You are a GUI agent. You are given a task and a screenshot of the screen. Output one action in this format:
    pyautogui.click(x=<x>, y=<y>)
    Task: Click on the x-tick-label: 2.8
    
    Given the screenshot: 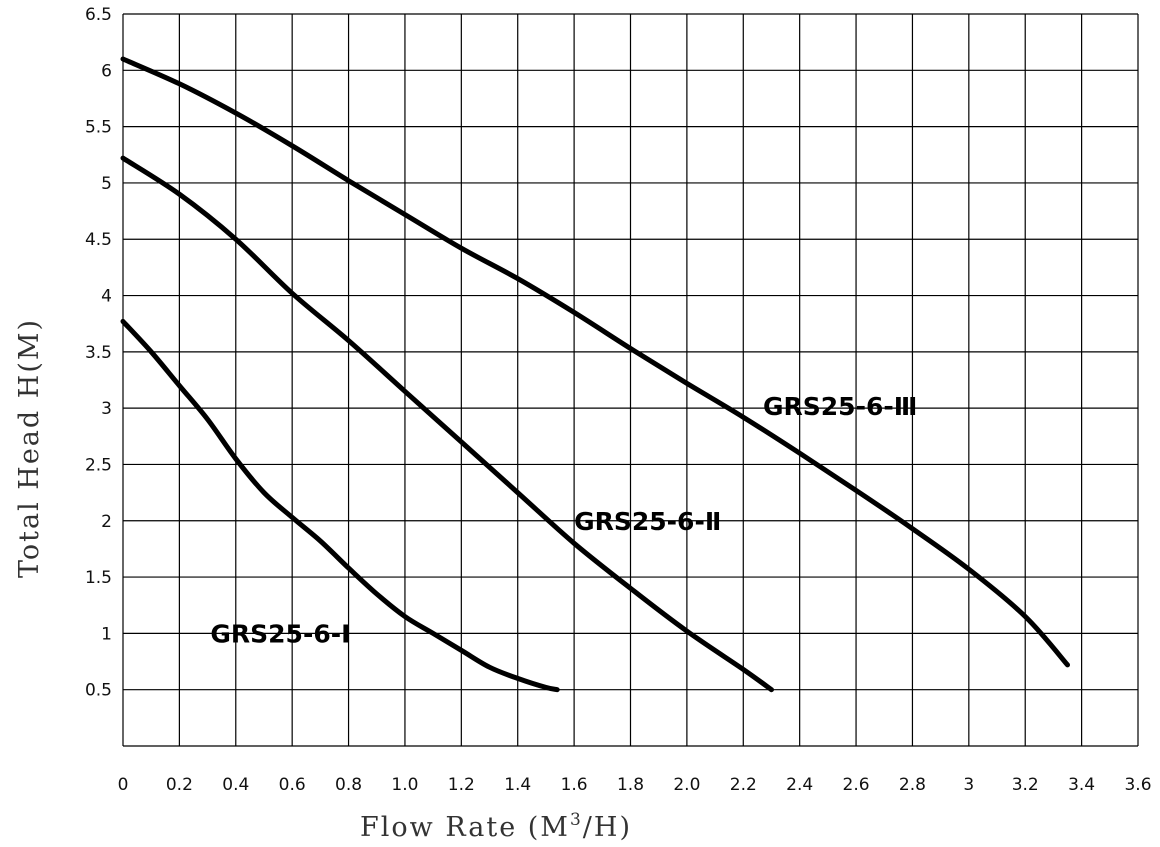 What is the action you would take?
    pyautogui.click(x=912, y=785)
    